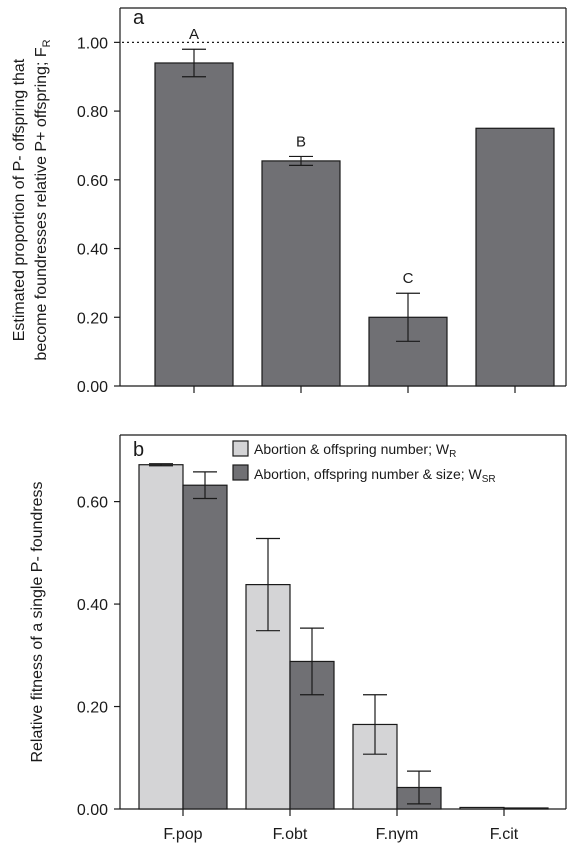 This screenshot has width=569, height=847. What do you see at coordinates (290, 834) in the screenshot?
I see `panel-b-x-tick-label: F.obt` at bounding box center [290, 834].